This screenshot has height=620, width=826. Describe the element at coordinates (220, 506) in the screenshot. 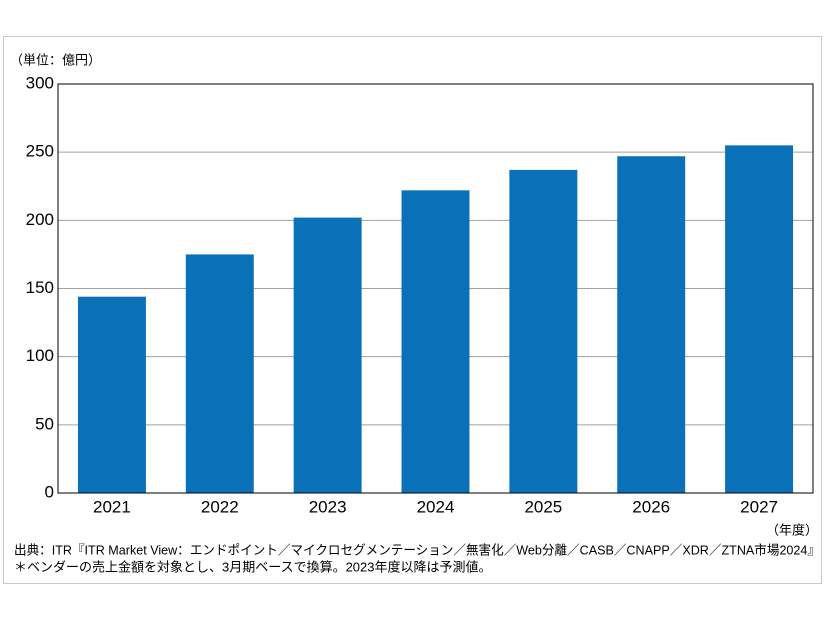

I see `x-tick-label: 2022` at that location.